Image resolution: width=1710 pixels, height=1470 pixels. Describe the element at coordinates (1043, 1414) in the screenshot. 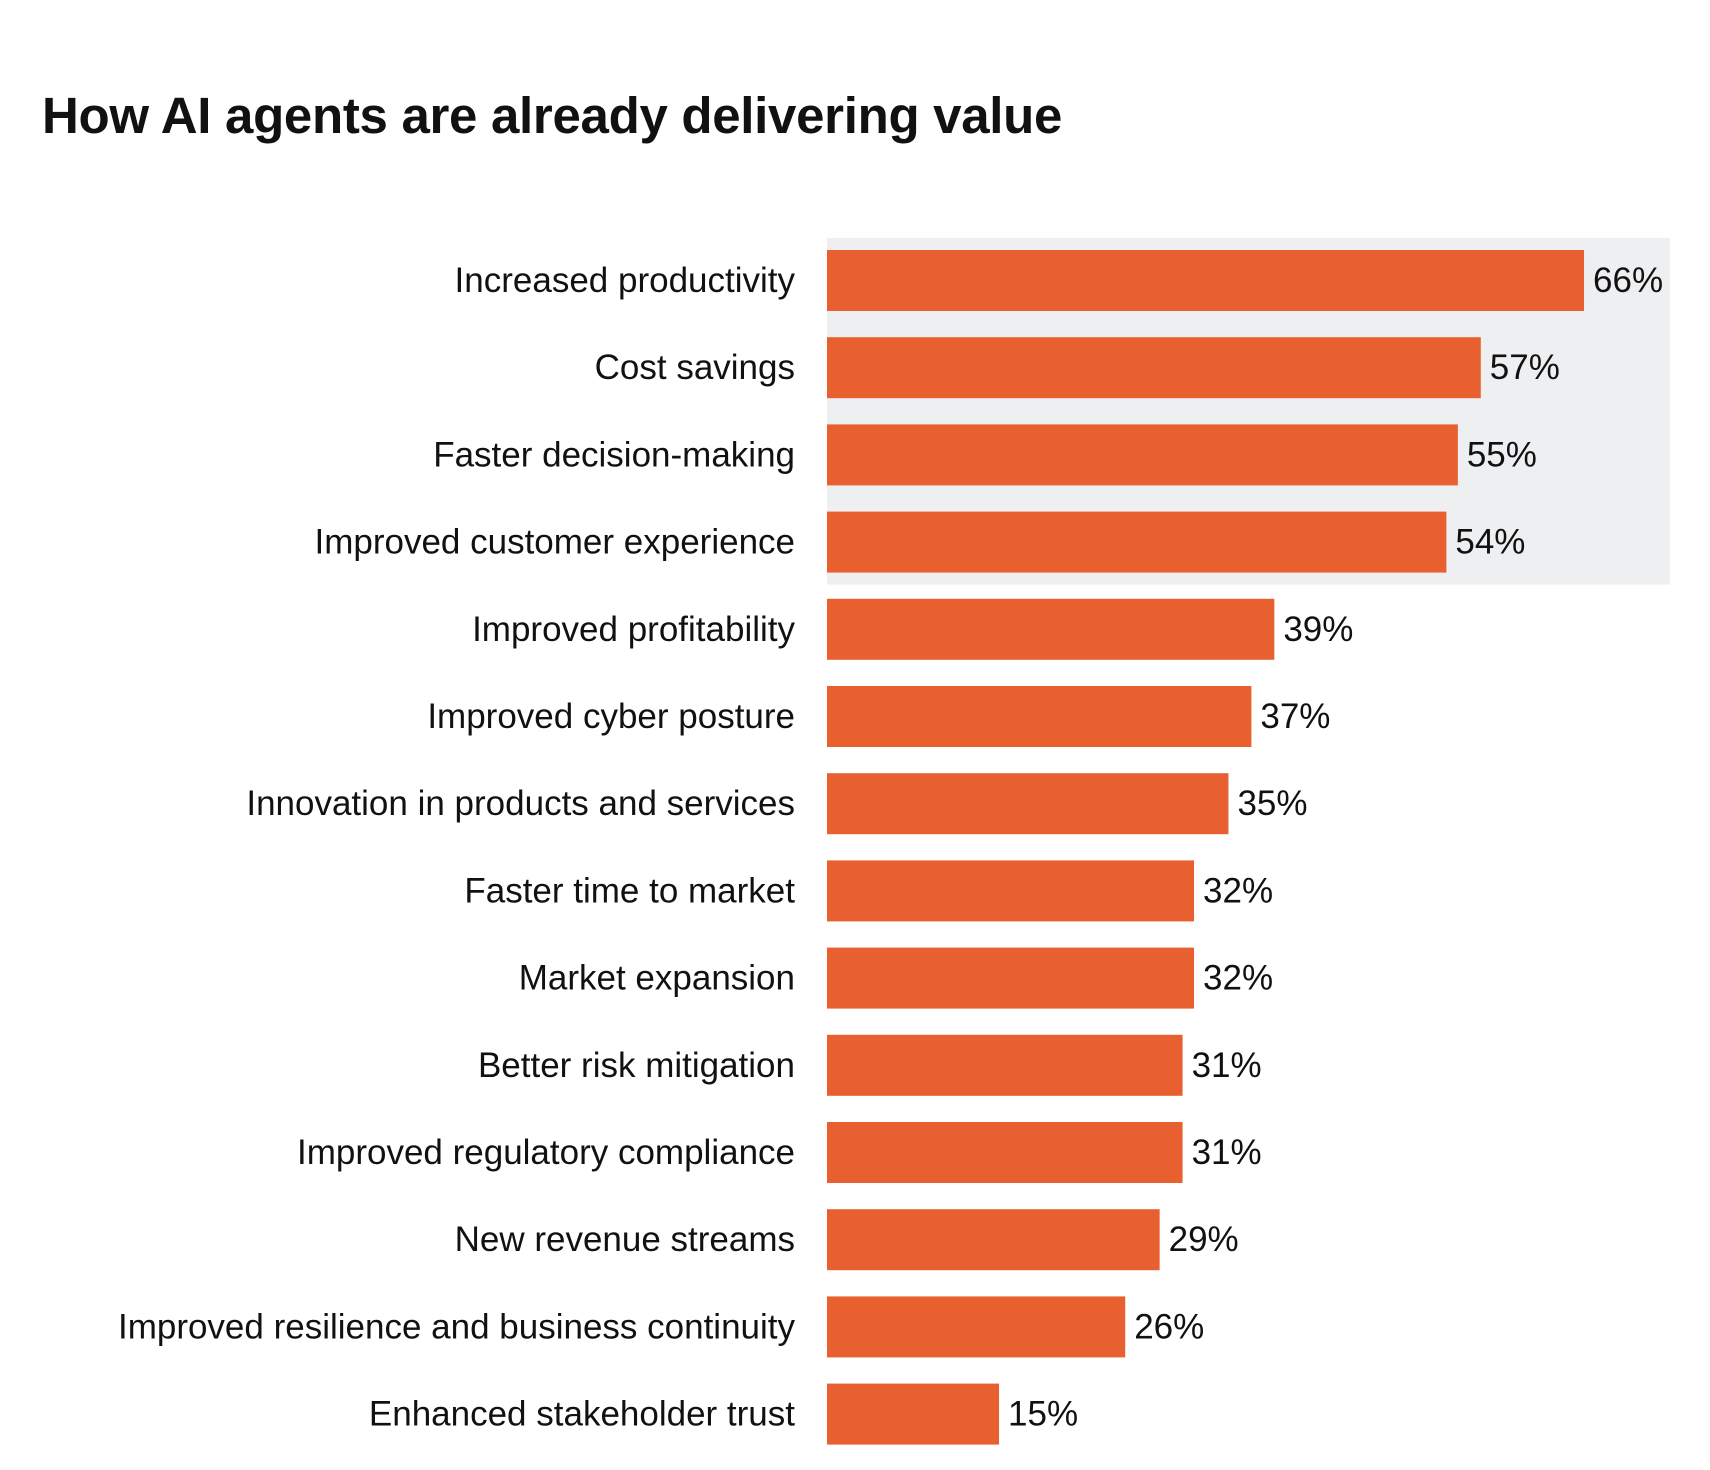

I see `data-label: 15%` at that location.